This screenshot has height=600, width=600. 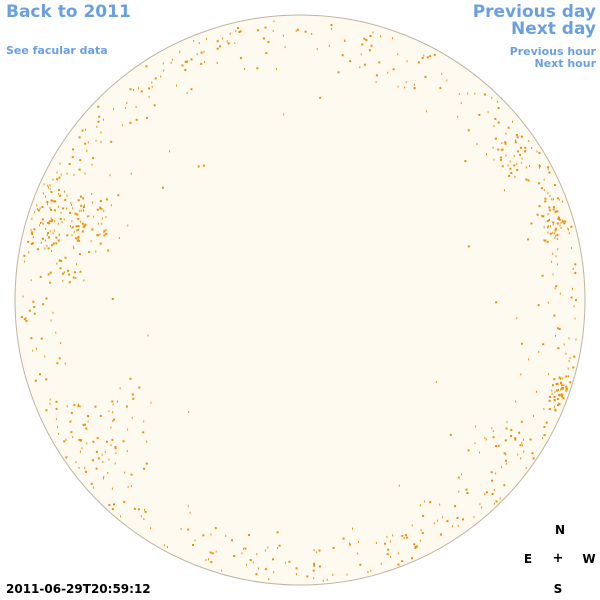 I want to click on previous-day-link: Previous day, so click(x=534, y=12).